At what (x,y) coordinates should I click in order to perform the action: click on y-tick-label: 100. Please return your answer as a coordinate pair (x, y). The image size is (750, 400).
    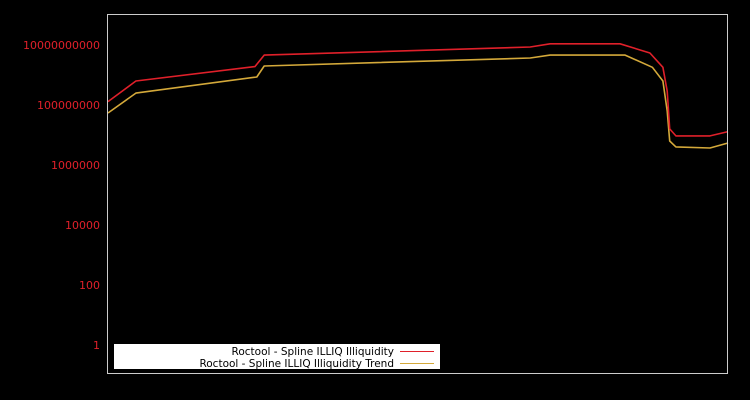
    Looking at the image, I should click on (89, 285).